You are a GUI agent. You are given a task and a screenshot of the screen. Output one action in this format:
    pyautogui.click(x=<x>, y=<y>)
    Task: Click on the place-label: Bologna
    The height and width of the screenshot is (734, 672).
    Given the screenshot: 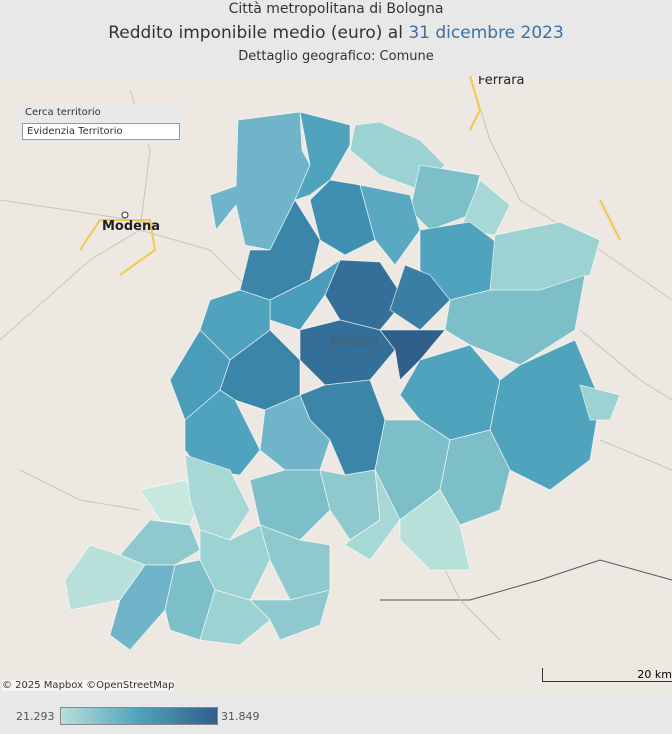 What is the action you would take?
    pyautogui.click(x=354, y=341)
    